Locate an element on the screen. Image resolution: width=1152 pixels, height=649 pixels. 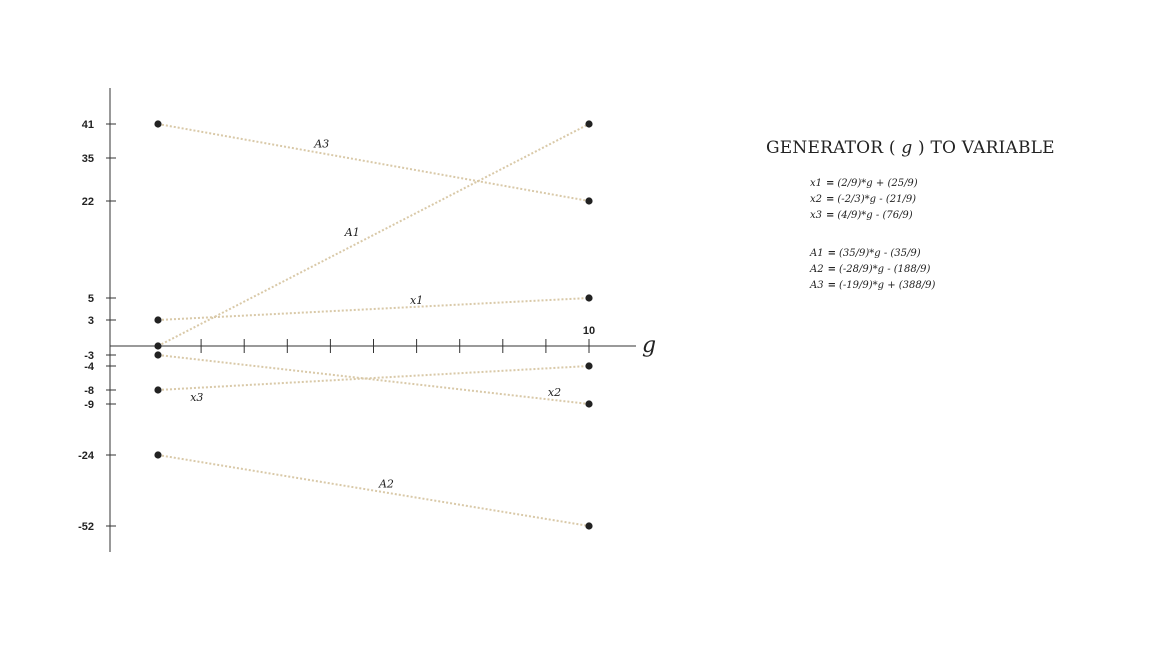
point-a2-end is located at coordinates (589, 526).